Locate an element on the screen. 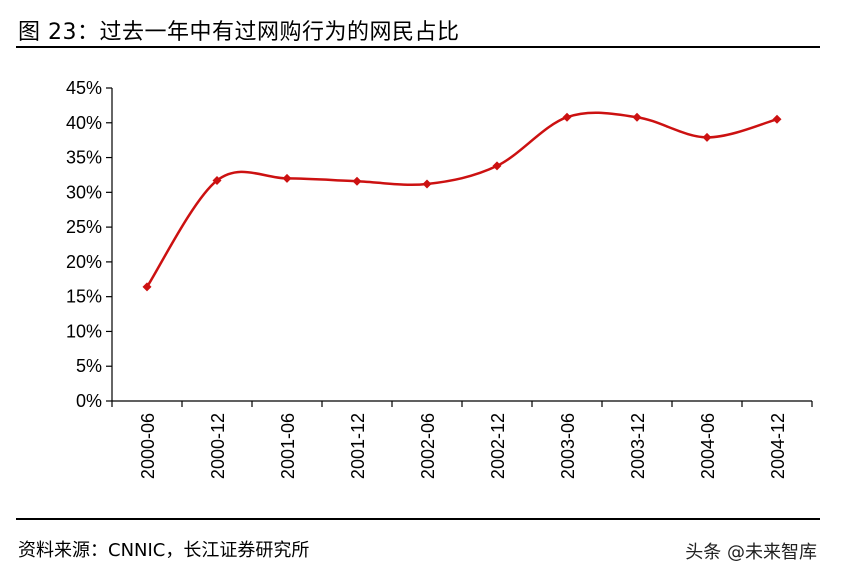 This screenshot has height=576, width=845. y-tick-label: 30% is located at coordinates (84, 192).